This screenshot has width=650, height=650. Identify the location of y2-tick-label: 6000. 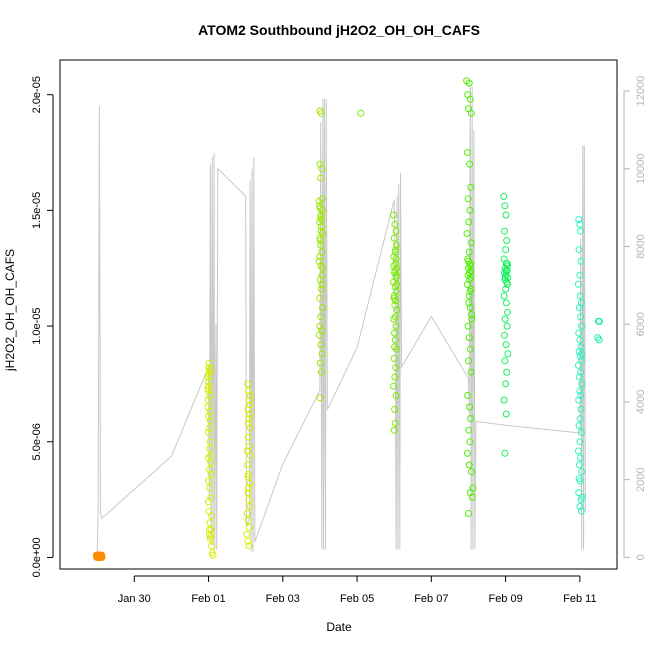
(641, 324).